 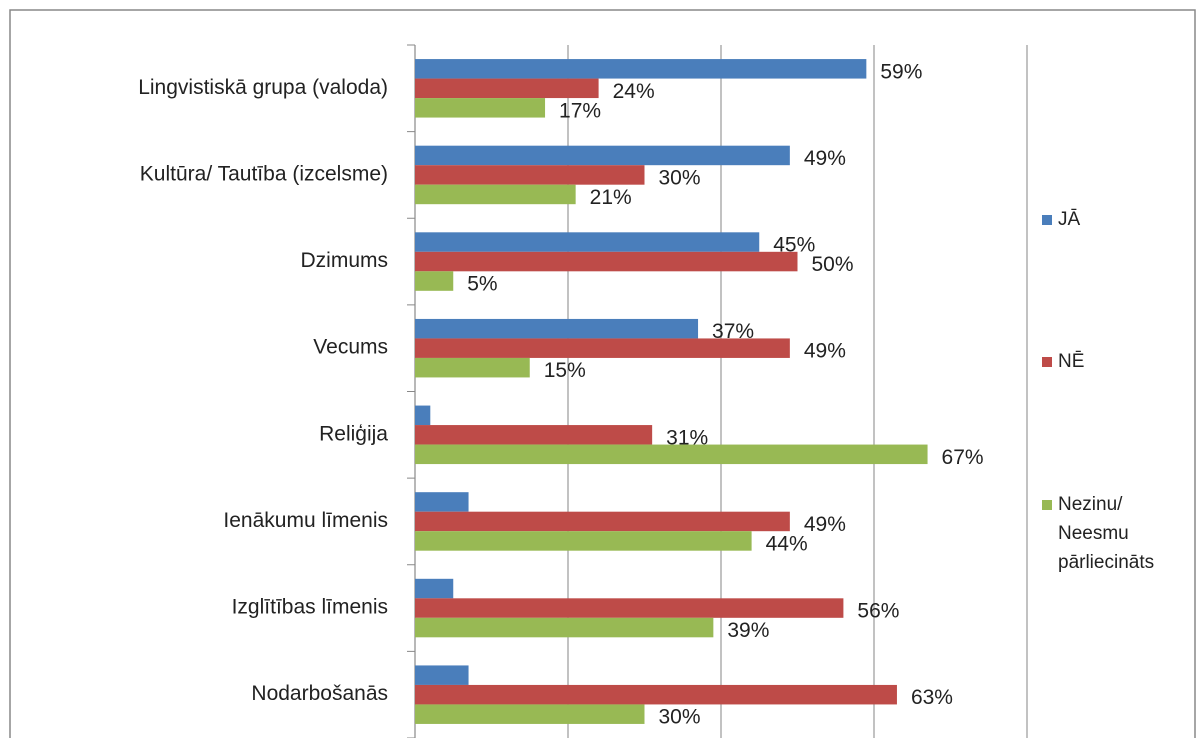 I want to click on data-label: 59%, so click(x=901, y=71).